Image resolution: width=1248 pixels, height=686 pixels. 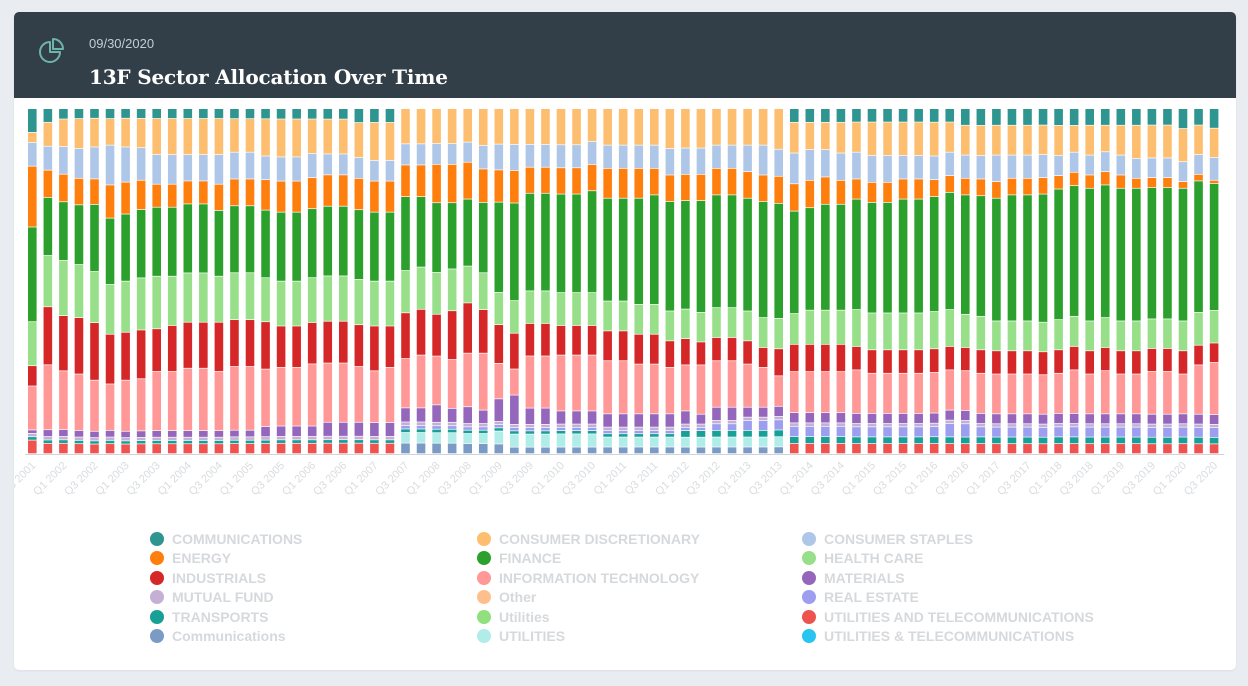 I want to click on bar-q2-2012, so click(x=701, y=281).